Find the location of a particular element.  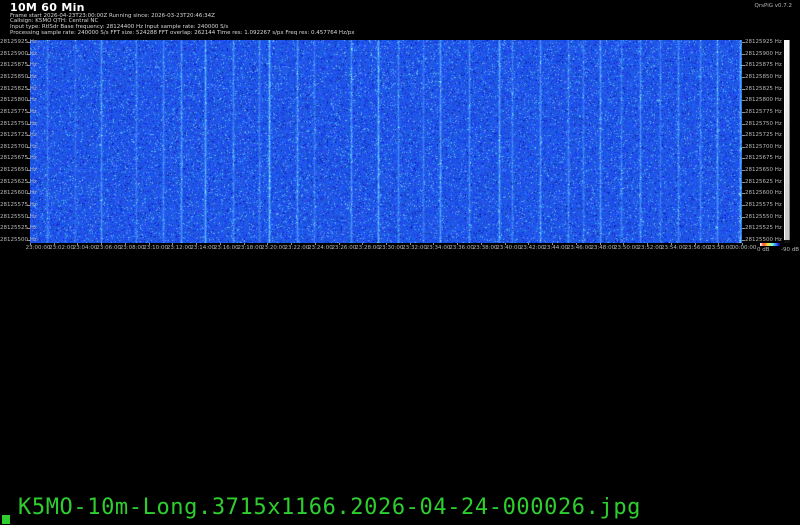

time-label: 23:54:00 is located at coordinates (673, 248).